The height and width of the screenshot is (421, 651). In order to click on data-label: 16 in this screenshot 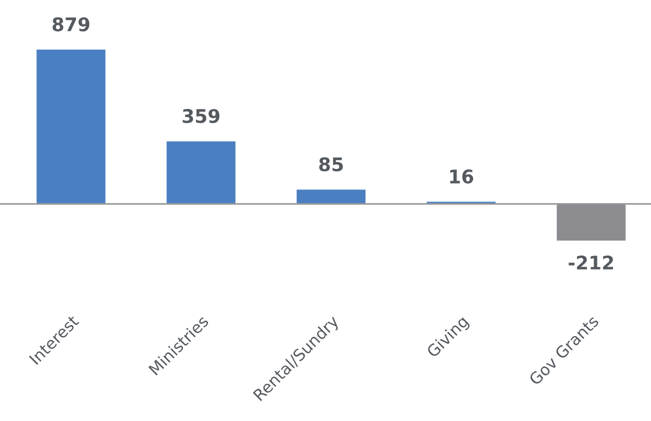, I will do `click(462, 176)`.